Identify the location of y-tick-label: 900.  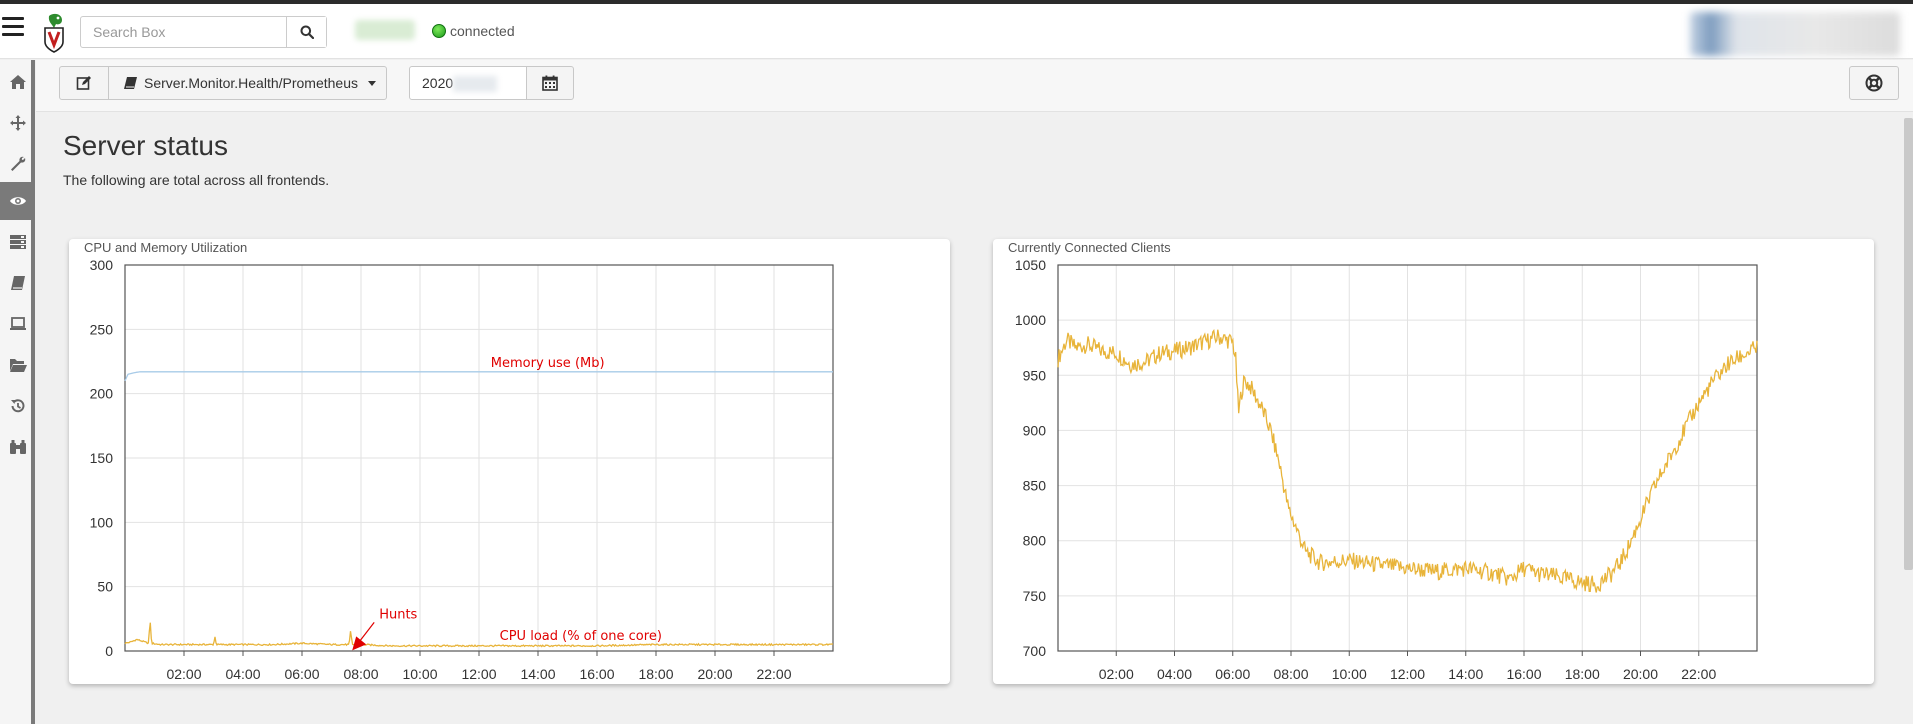
(1035, 430).